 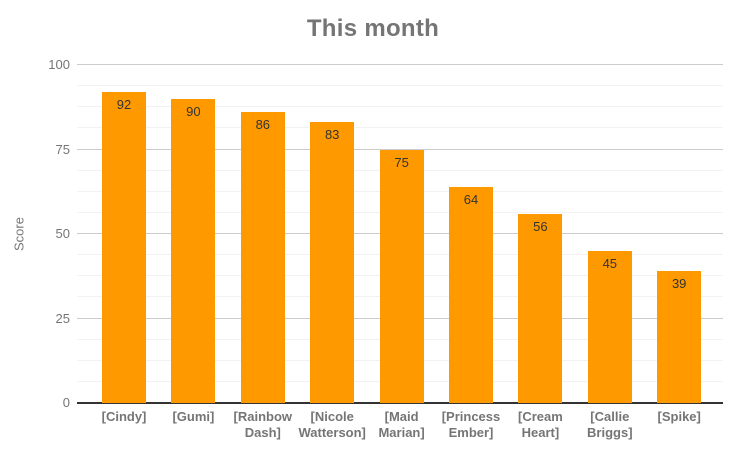 What do you see at coordinates (610, 424) in the screenshot?
I see `x-axis-label: [Callie Briggs]` at bounding box center [610, 424].